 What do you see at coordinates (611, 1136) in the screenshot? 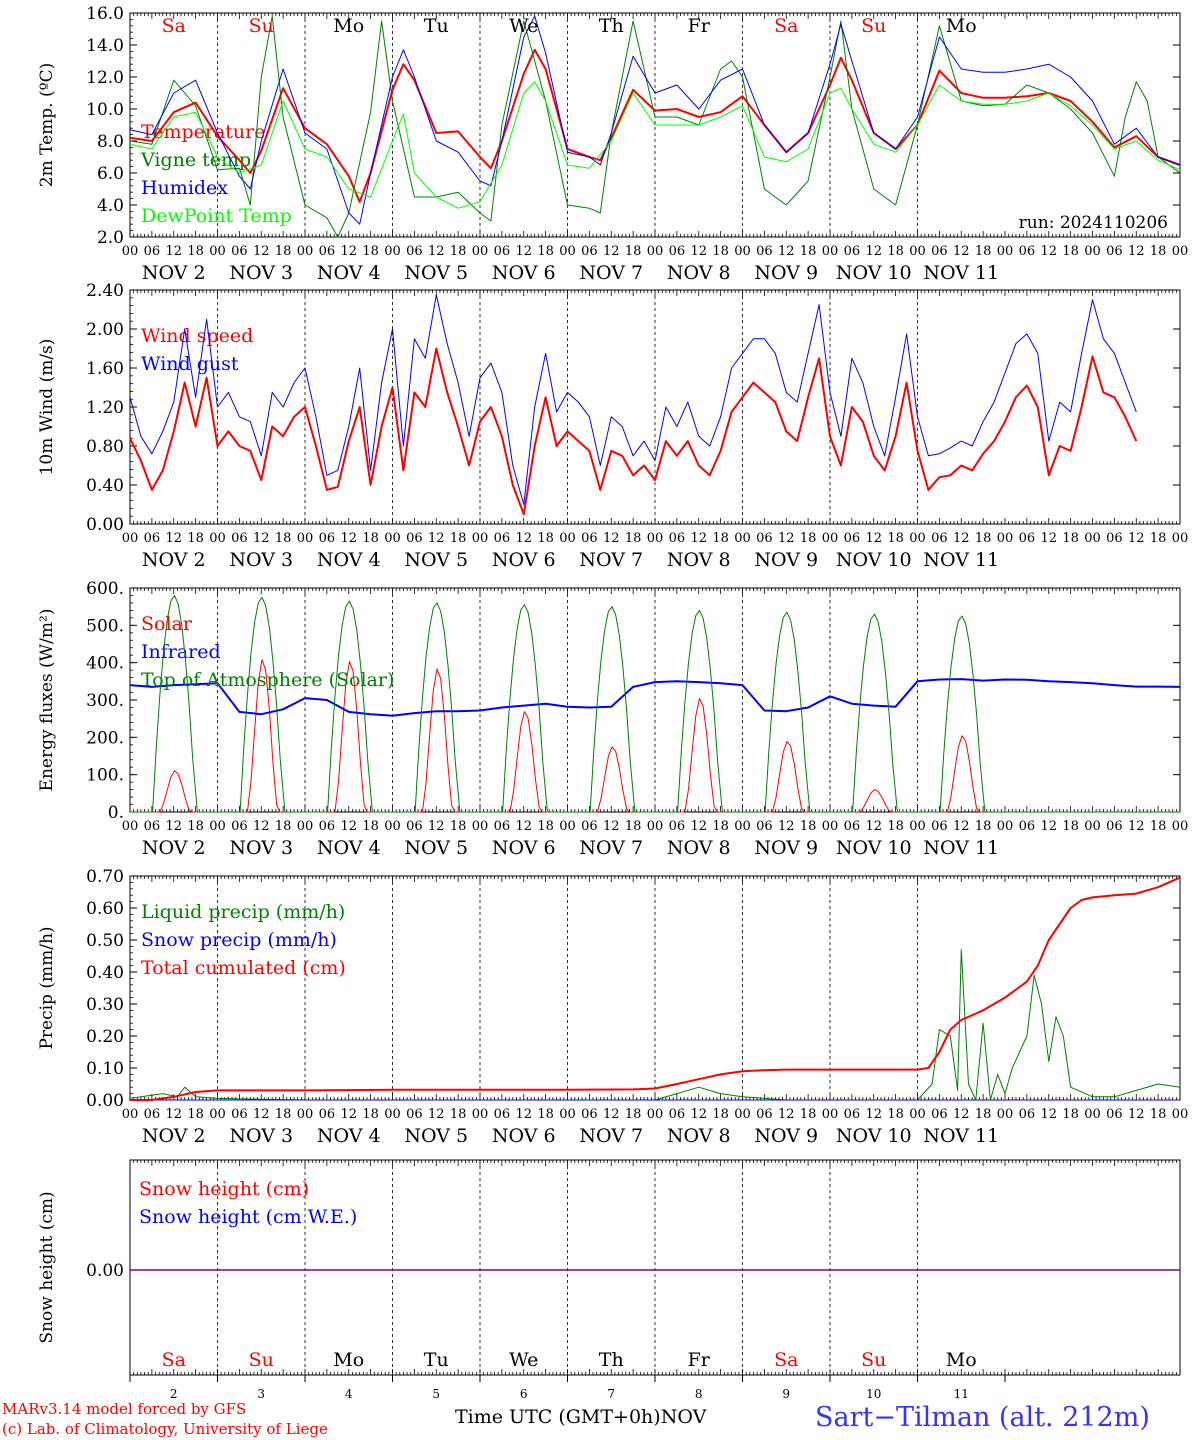
I see `day-label: NOV 7` at bounding box center [611, 1136].